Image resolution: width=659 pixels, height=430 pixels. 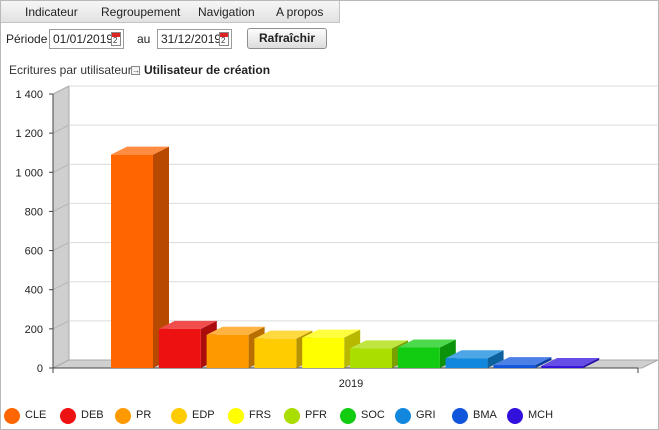 I want to click on end-date-value: 31/12/2019, so click(x=191, y=39).